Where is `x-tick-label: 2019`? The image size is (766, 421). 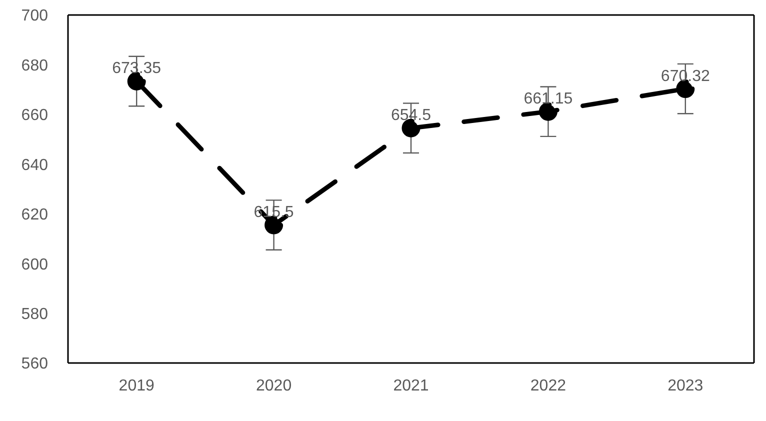
x-tick-label: 2019 is located at coordinates (136, 385).